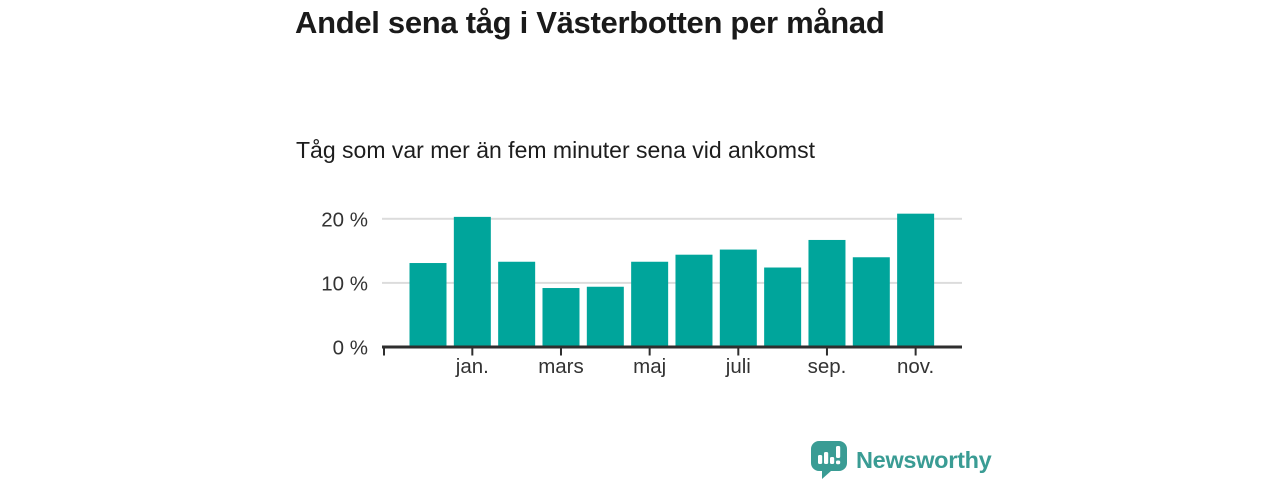 This screenshot has height=480, width=1280. I want to click on bar-dec., so click(428, 305).